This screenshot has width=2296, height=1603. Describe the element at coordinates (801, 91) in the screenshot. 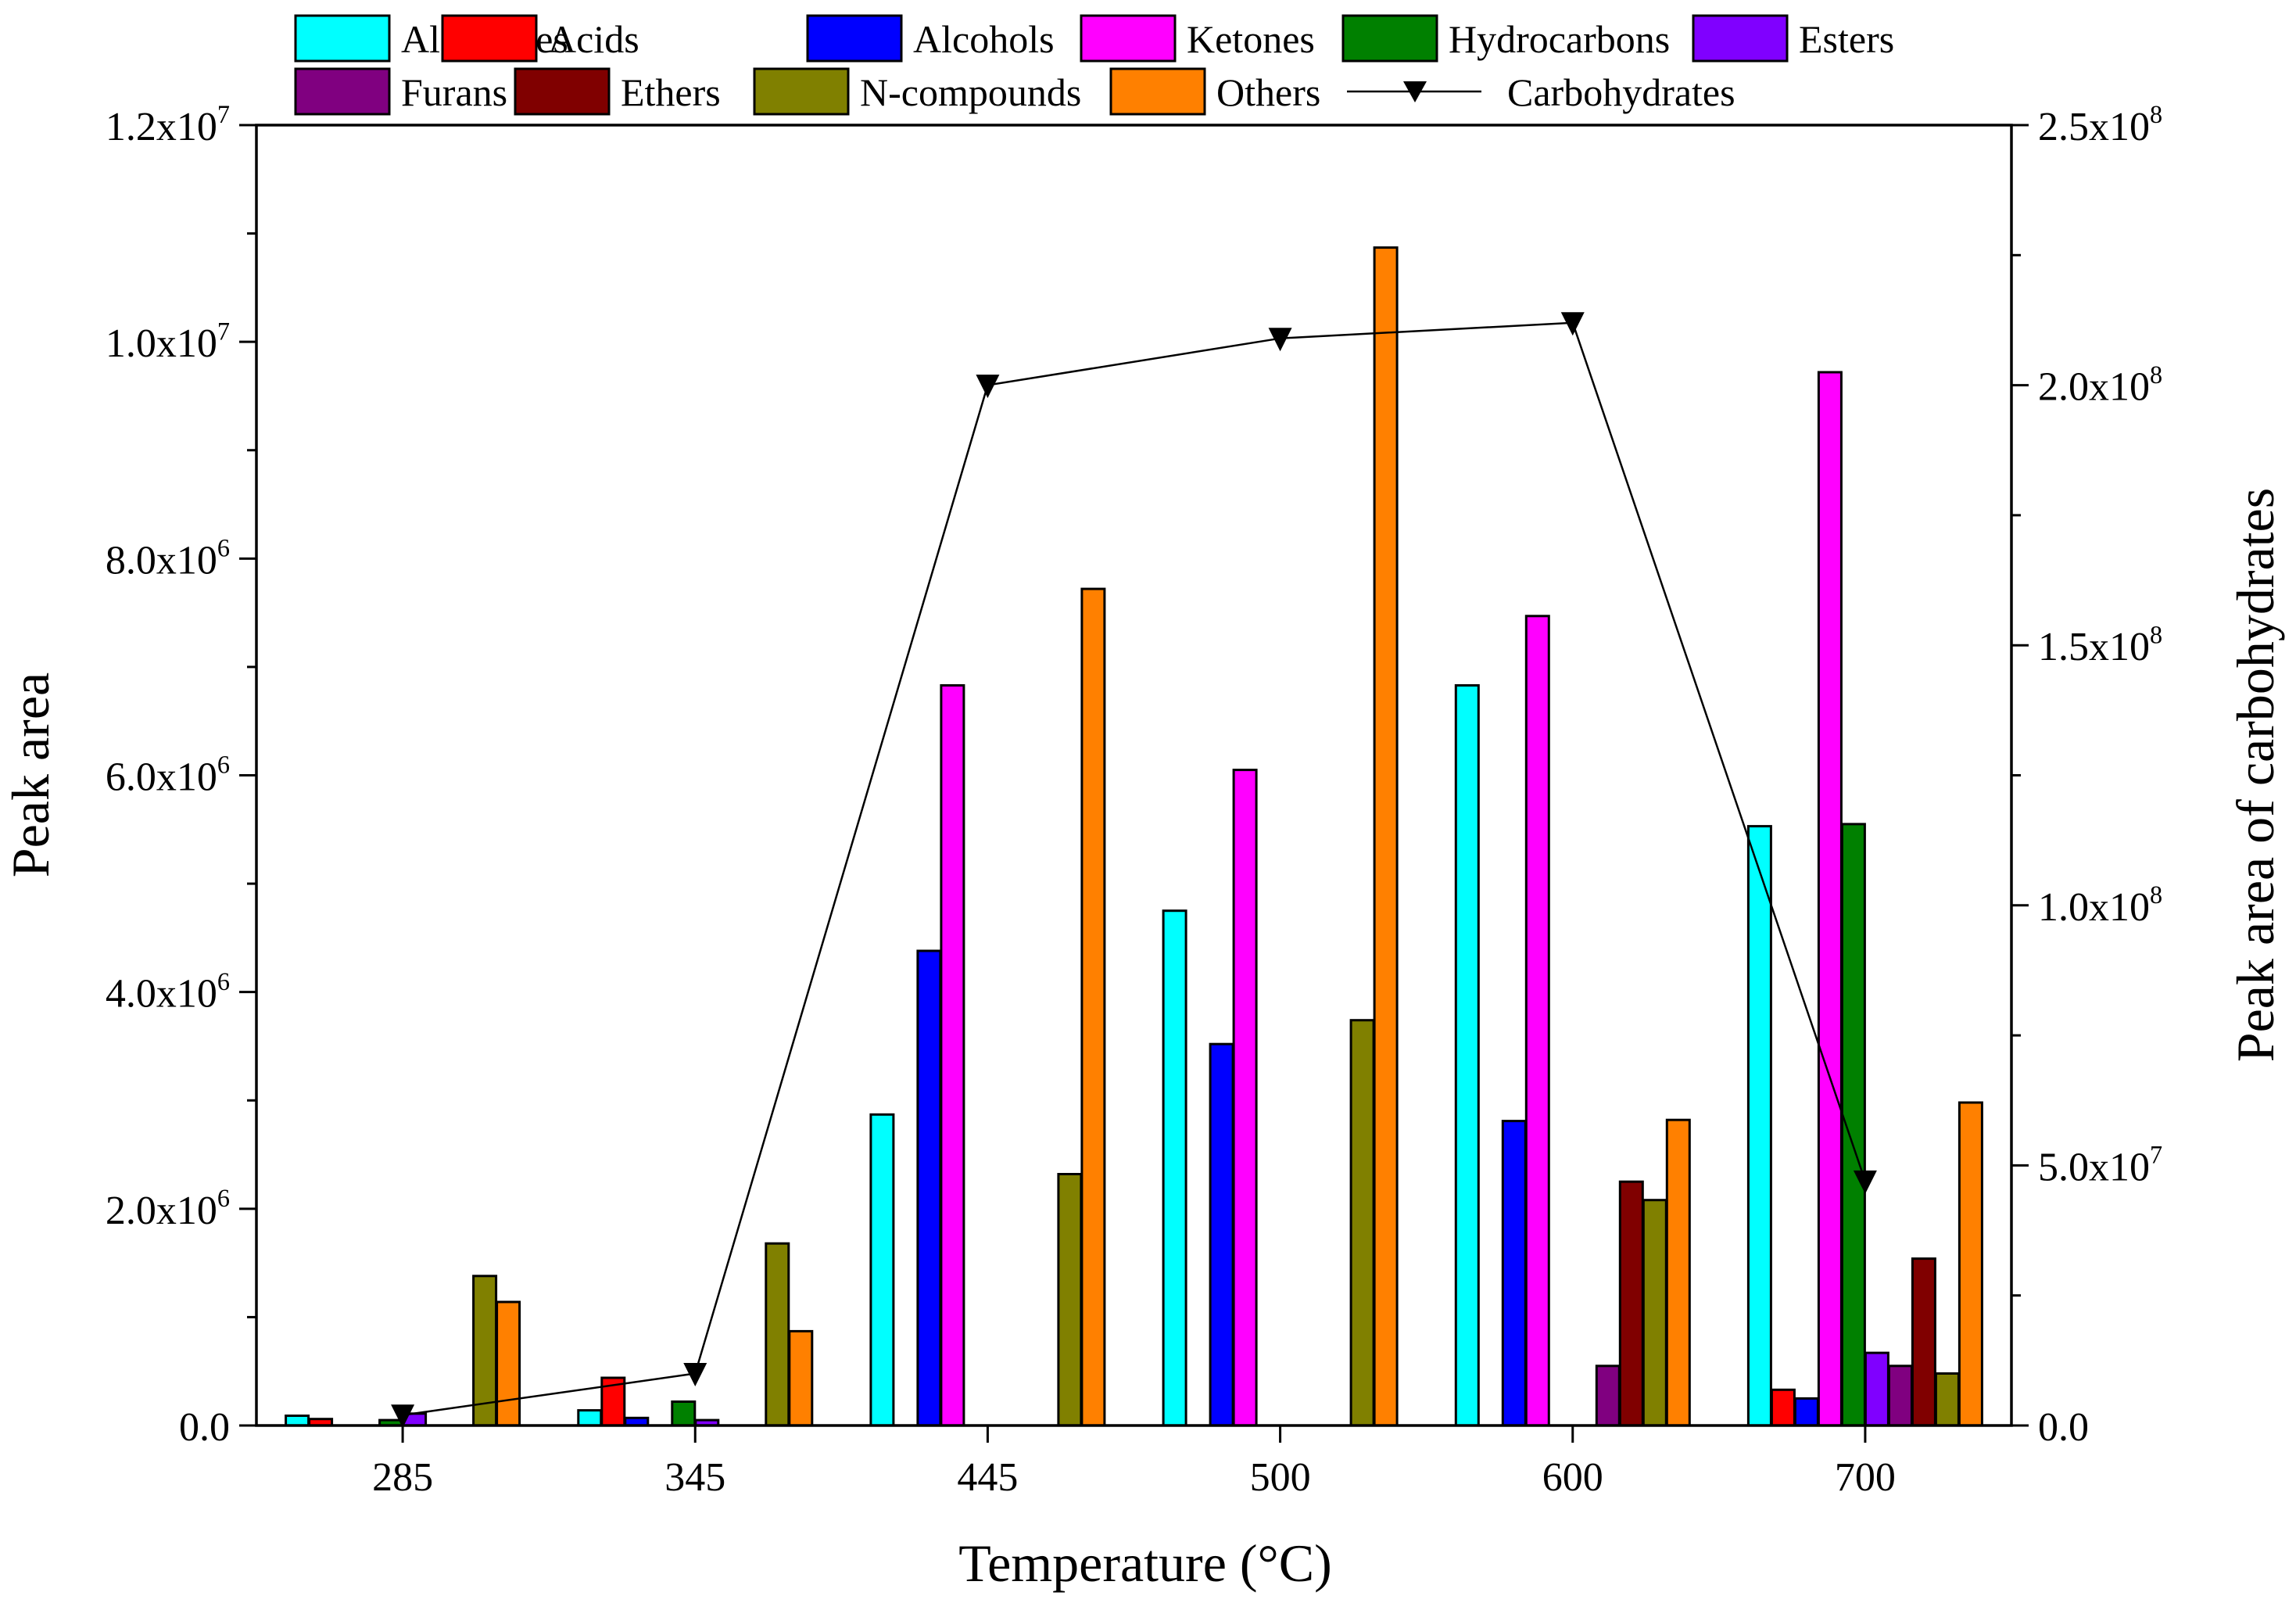

I see `legend-swatch-n-compounds` at that location.